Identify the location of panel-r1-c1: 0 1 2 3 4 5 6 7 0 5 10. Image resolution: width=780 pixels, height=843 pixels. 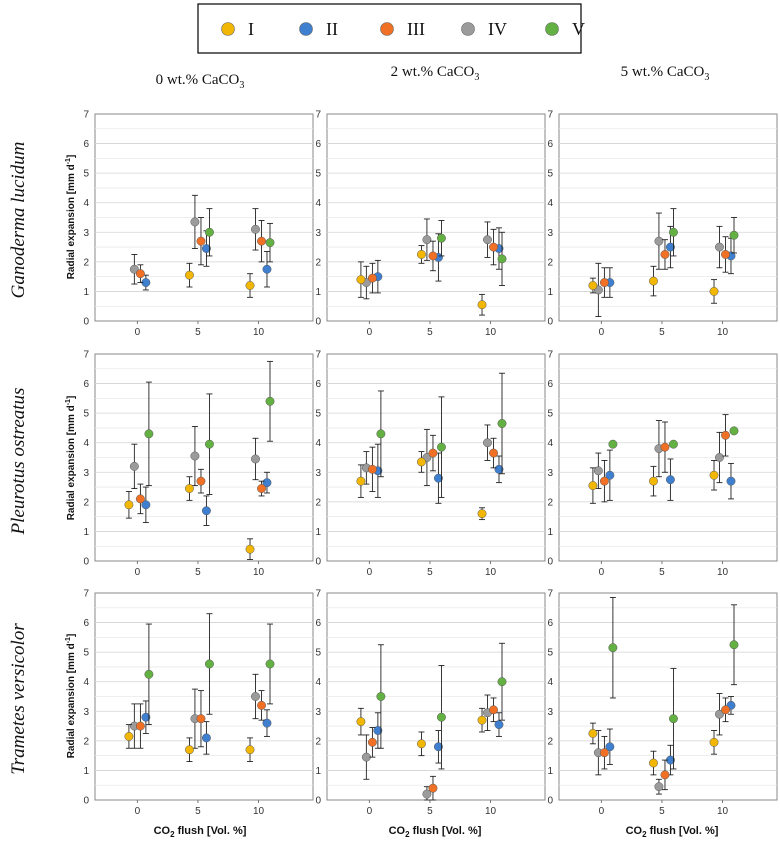
(430, 464).